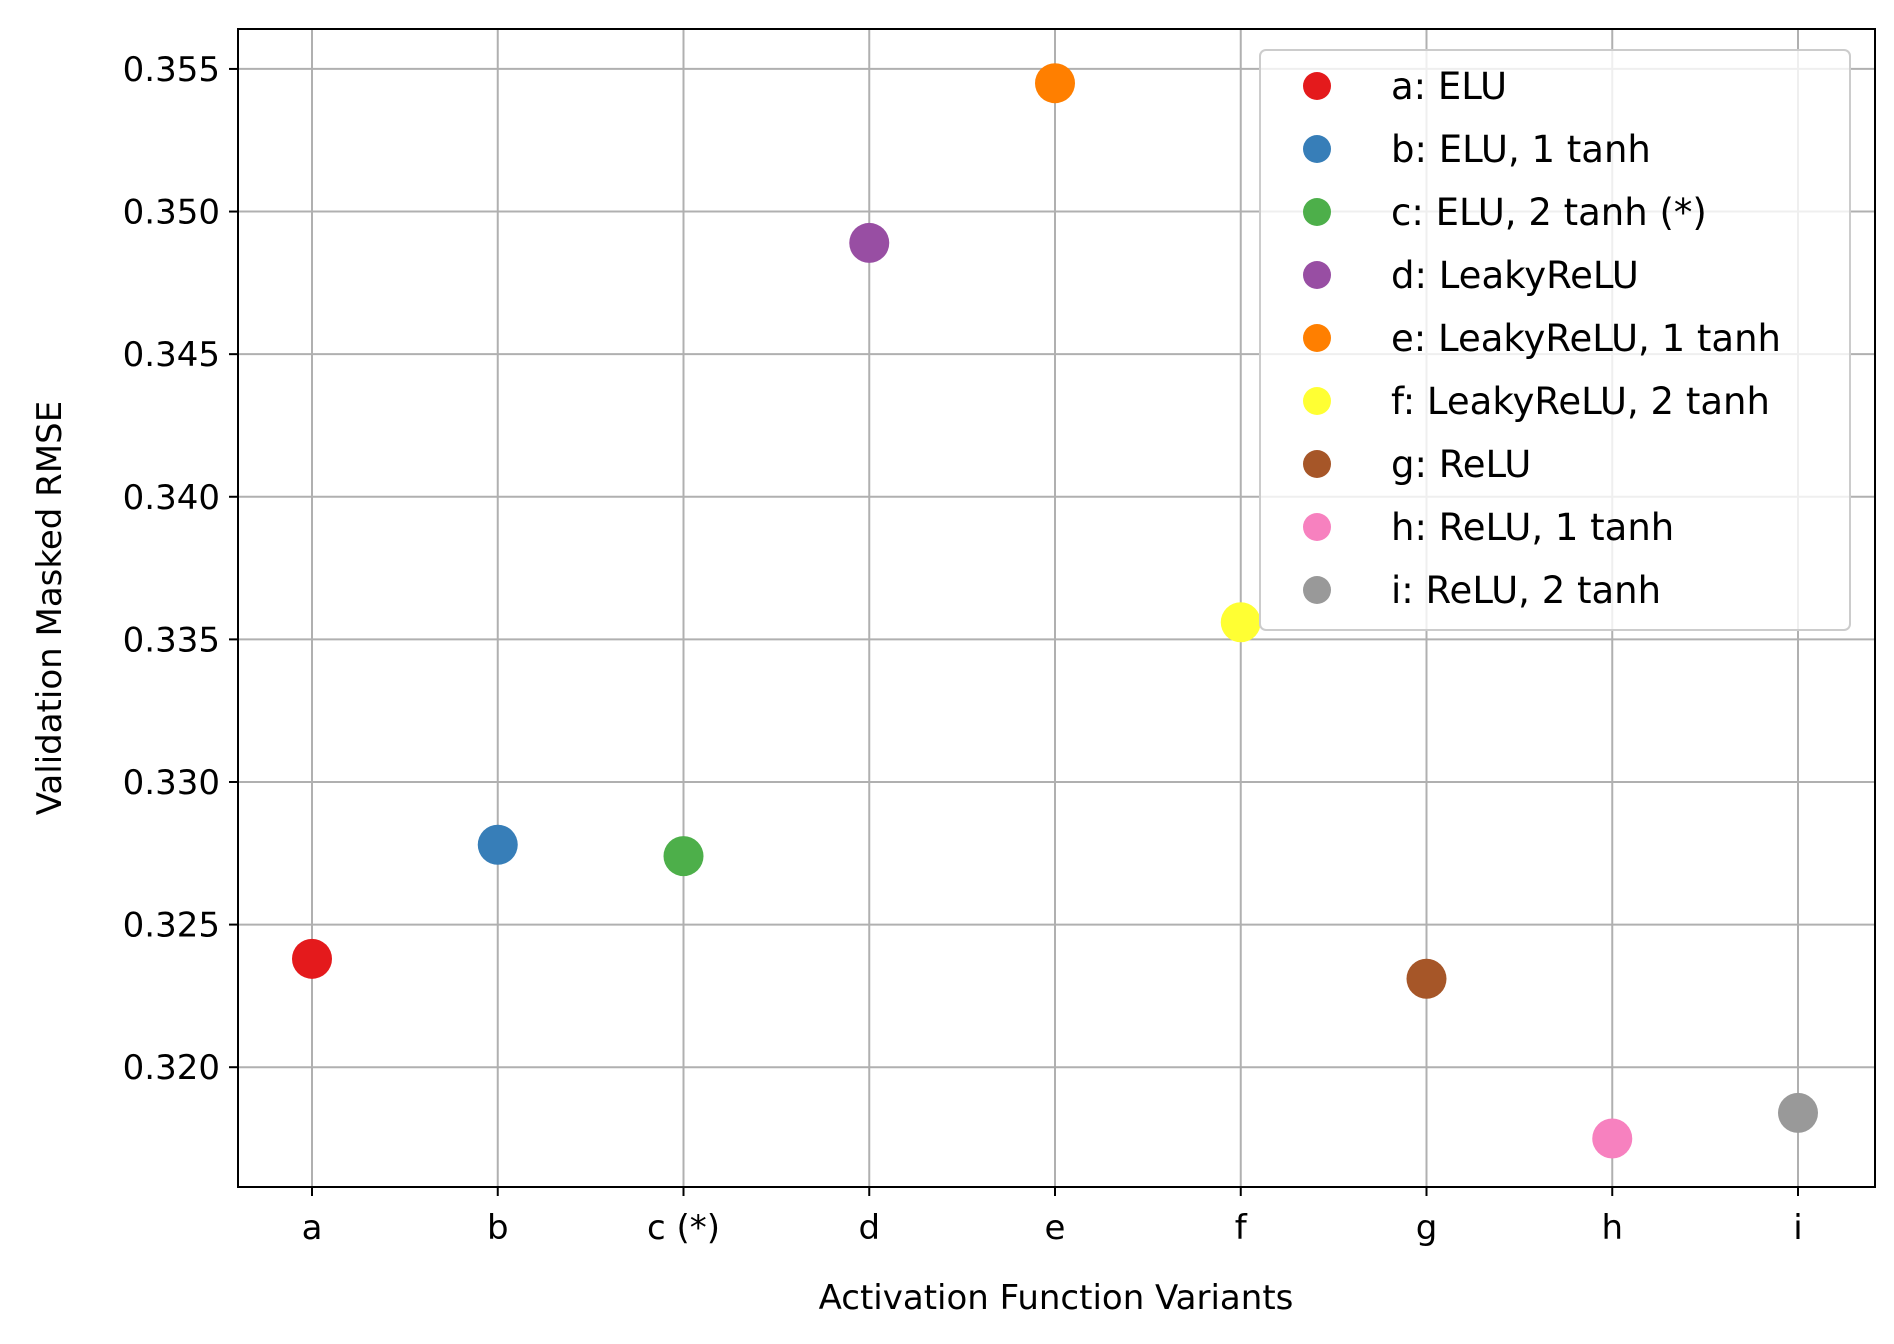 This screenshot has width=1894, height=1344. I want to click on y-tick-label: 0.350, so click(171, 213).